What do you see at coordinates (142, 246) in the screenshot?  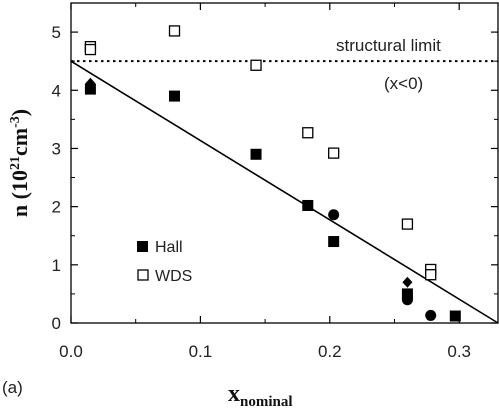 I see `legend-marker-hall` at bounding box center [142, 246].